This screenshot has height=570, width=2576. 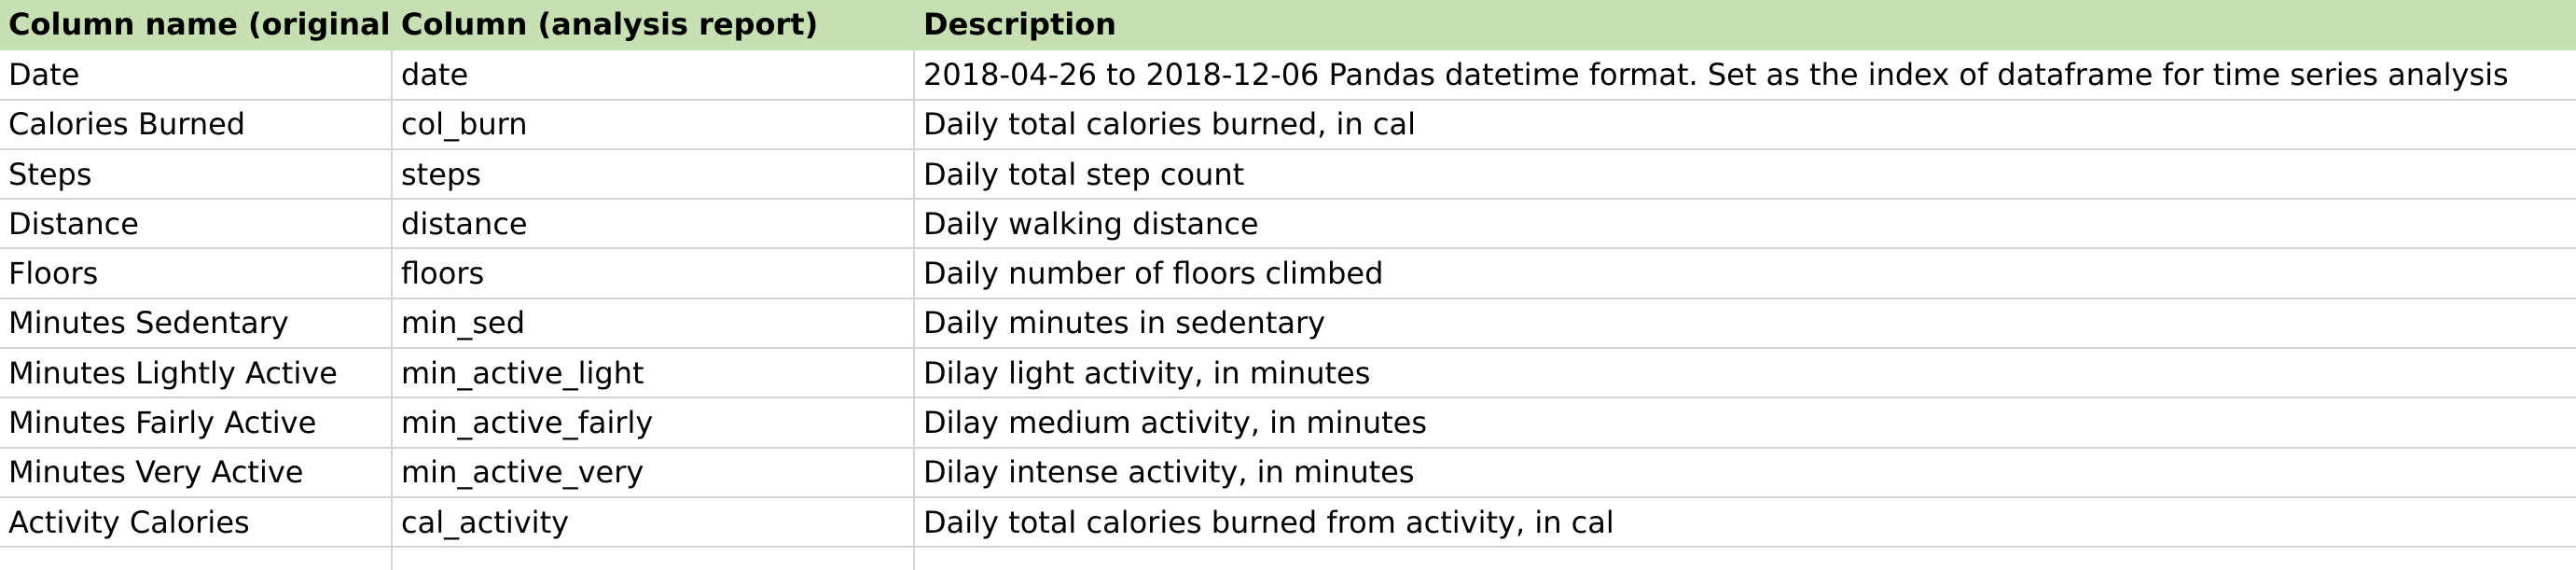 What do you see at coordinates (196, 423) in the screenshot?
I see `cell-original: Minutes Fairly Active` at bounding box center [196, 423].